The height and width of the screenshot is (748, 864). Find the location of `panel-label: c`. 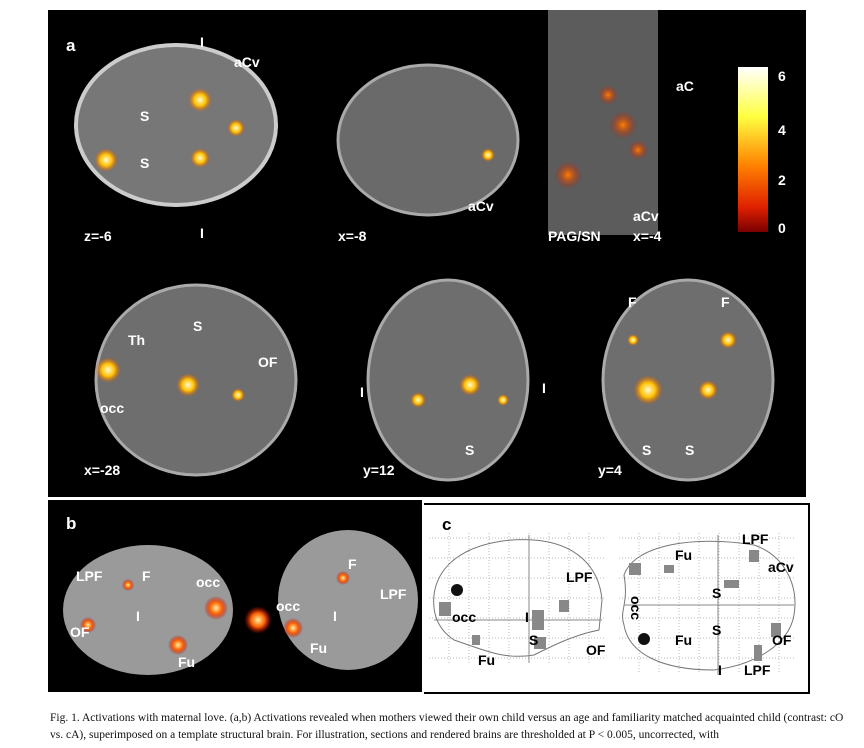

panel-label: c is located at coordinates (447, 524).